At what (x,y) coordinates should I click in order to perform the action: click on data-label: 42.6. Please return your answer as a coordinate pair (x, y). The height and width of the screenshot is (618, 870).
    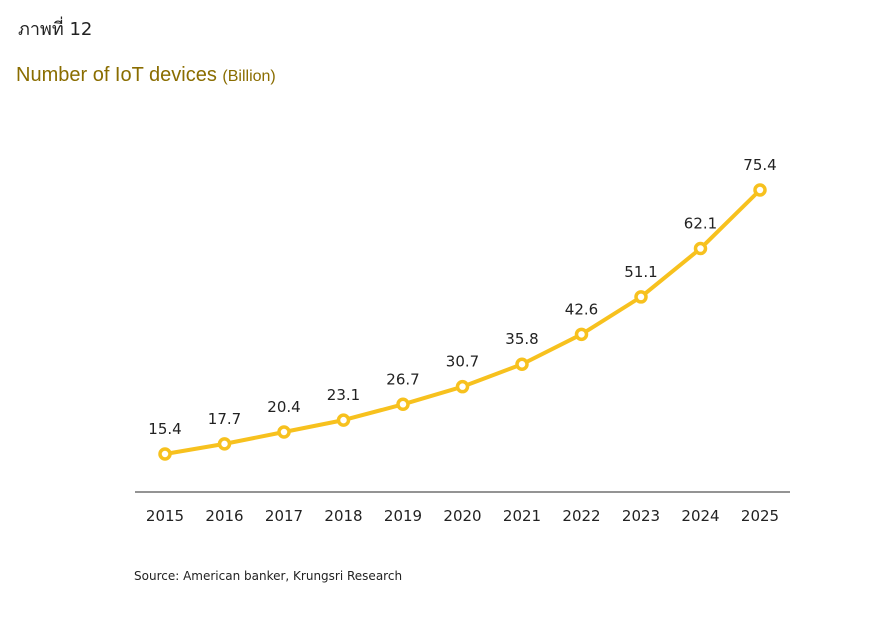
    Looking at the image, I should click on (581, 309).